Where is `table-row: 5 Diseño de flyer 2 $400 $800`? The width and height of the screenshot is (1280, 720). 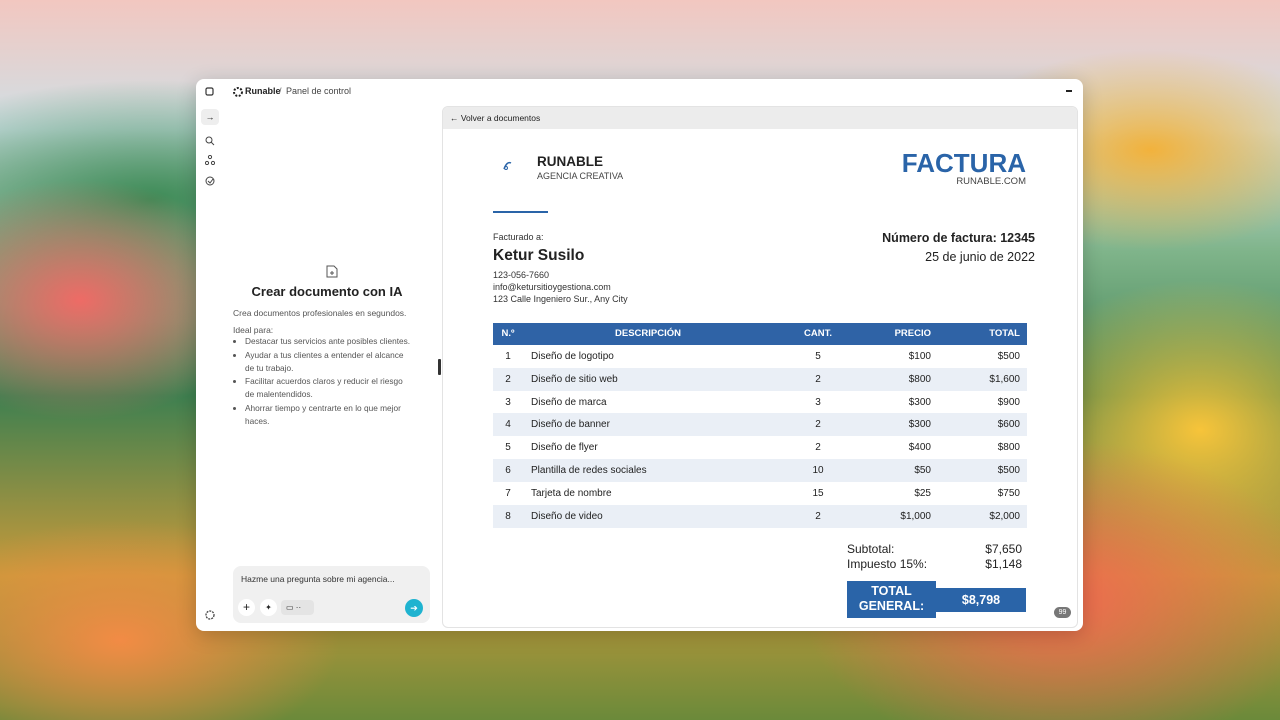
table-row: 5 Diseño de flyer 2 $400 $800 is located at coordinates (760, 448).